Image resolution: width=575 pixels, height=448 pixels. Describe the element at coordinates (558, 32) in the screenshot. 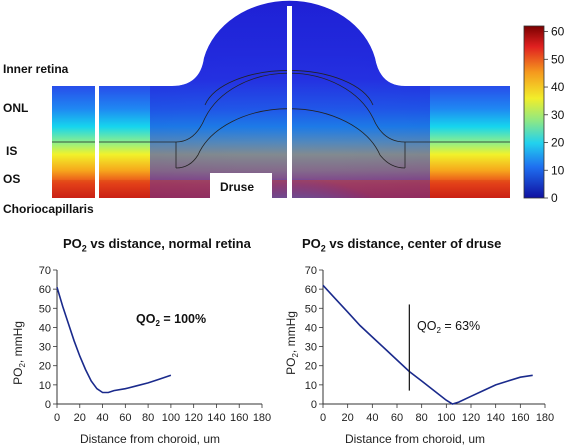

I see `colorbar-tick-label: 60` at that location.